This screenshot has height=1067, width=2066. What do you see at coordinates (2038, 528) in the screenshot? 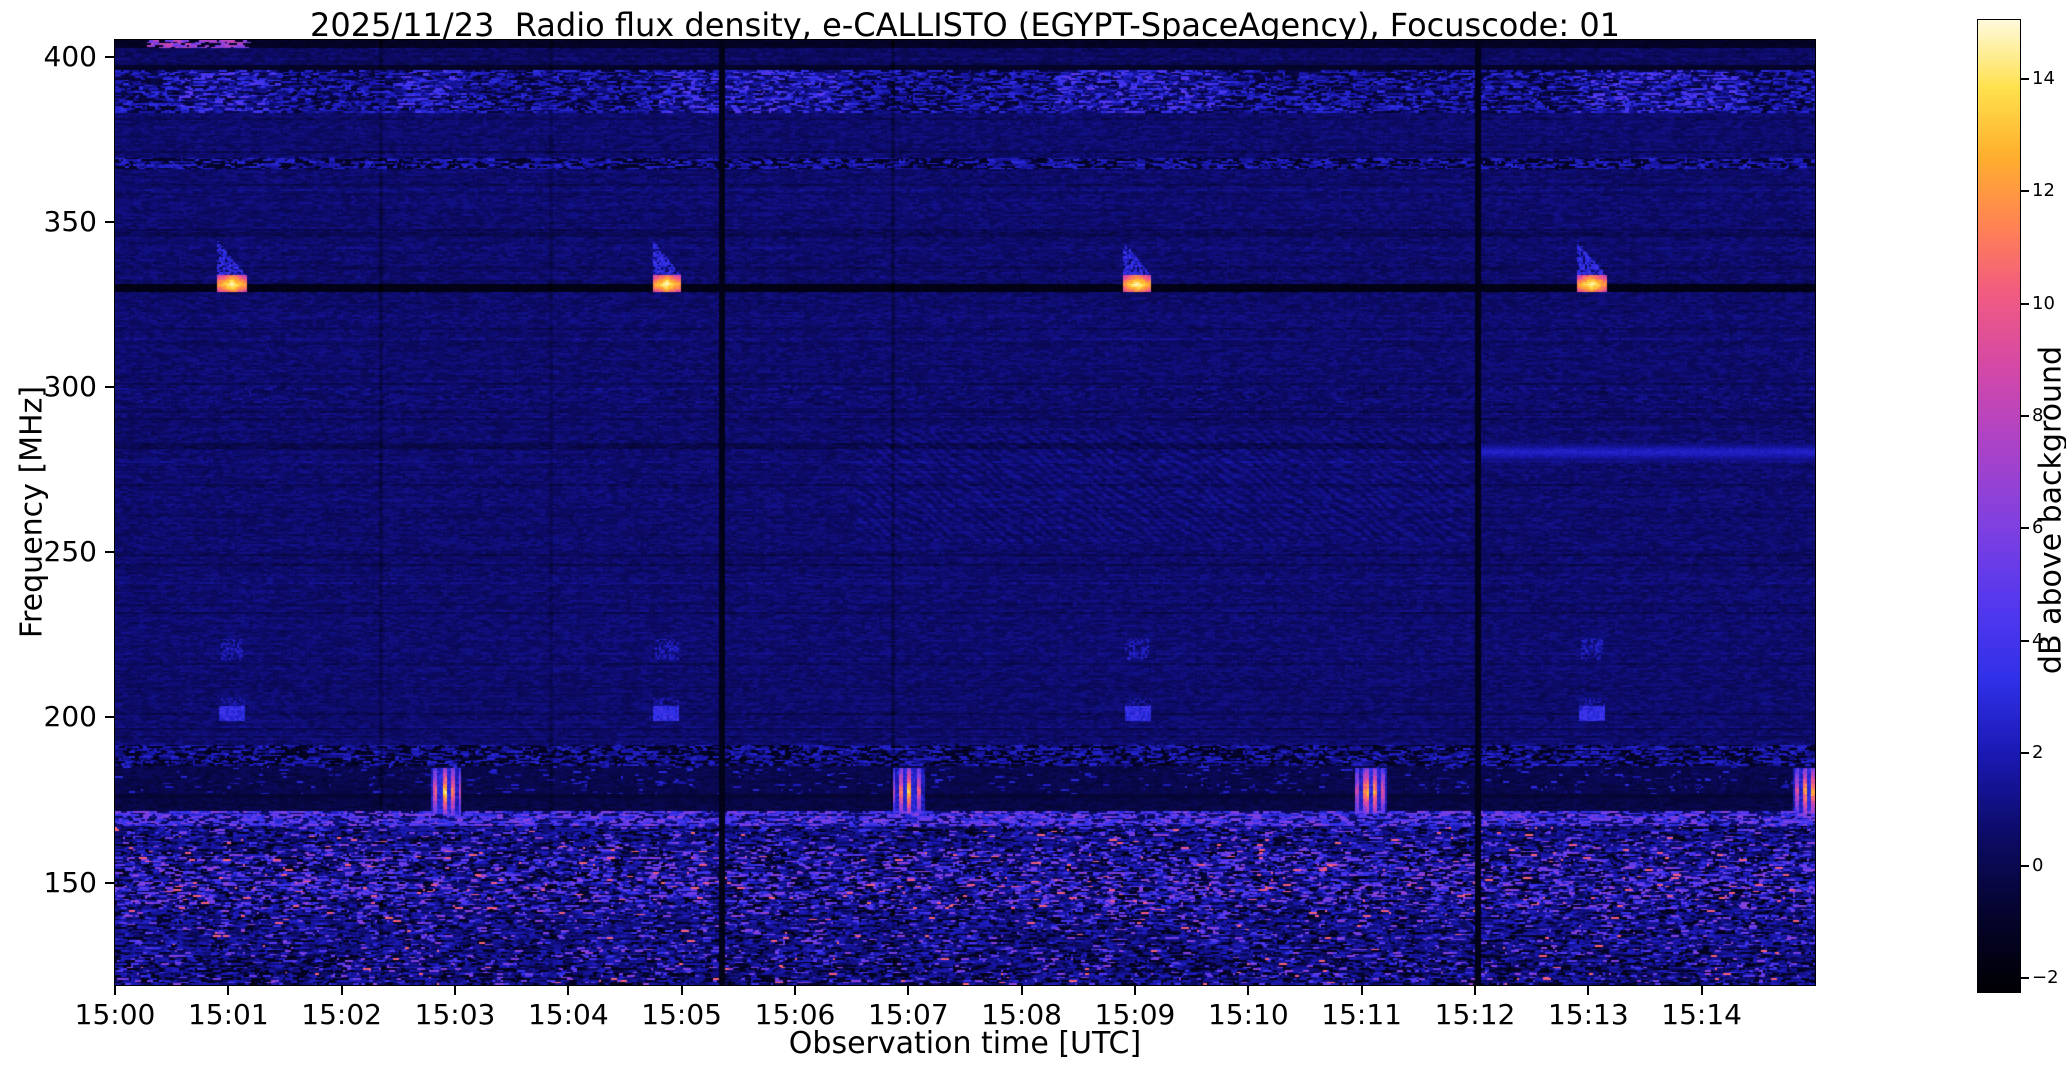
I see `colorbar-tick-label: 6` at bounding box center [2038, 528].